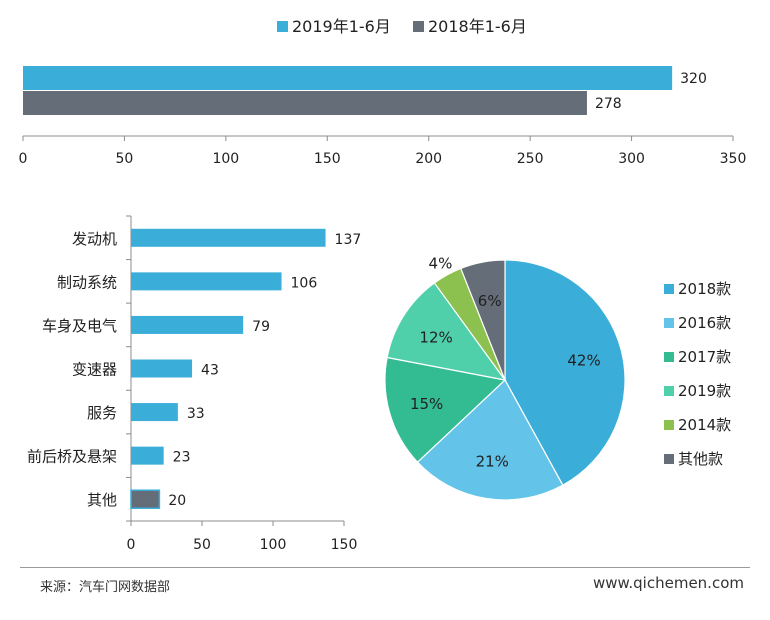  What do you see at coordinates (426, 404) in the screenshot?
I see `pie-label-3: 15%` at bounding box center [426, 404].